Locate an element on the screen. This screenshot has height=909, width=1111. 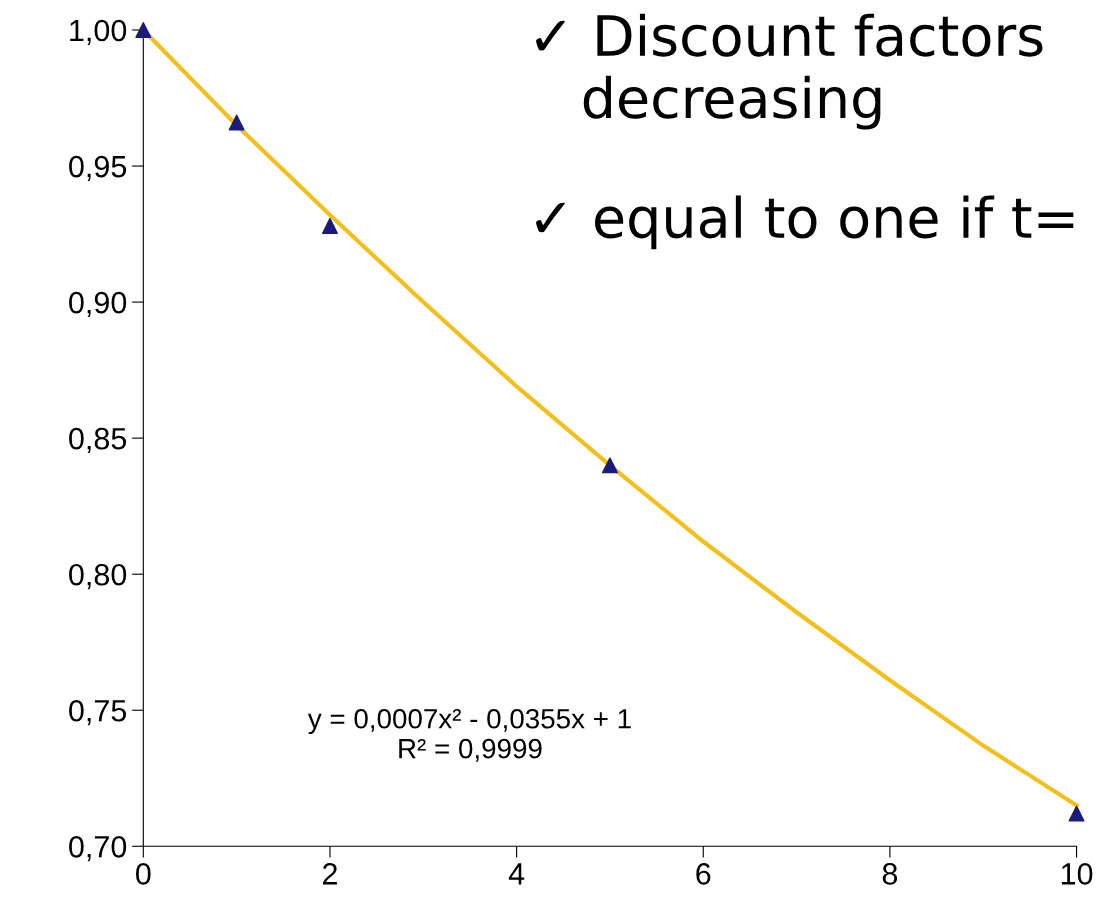
y-tick-label: 0,85 is located at coordinates (98, 440).